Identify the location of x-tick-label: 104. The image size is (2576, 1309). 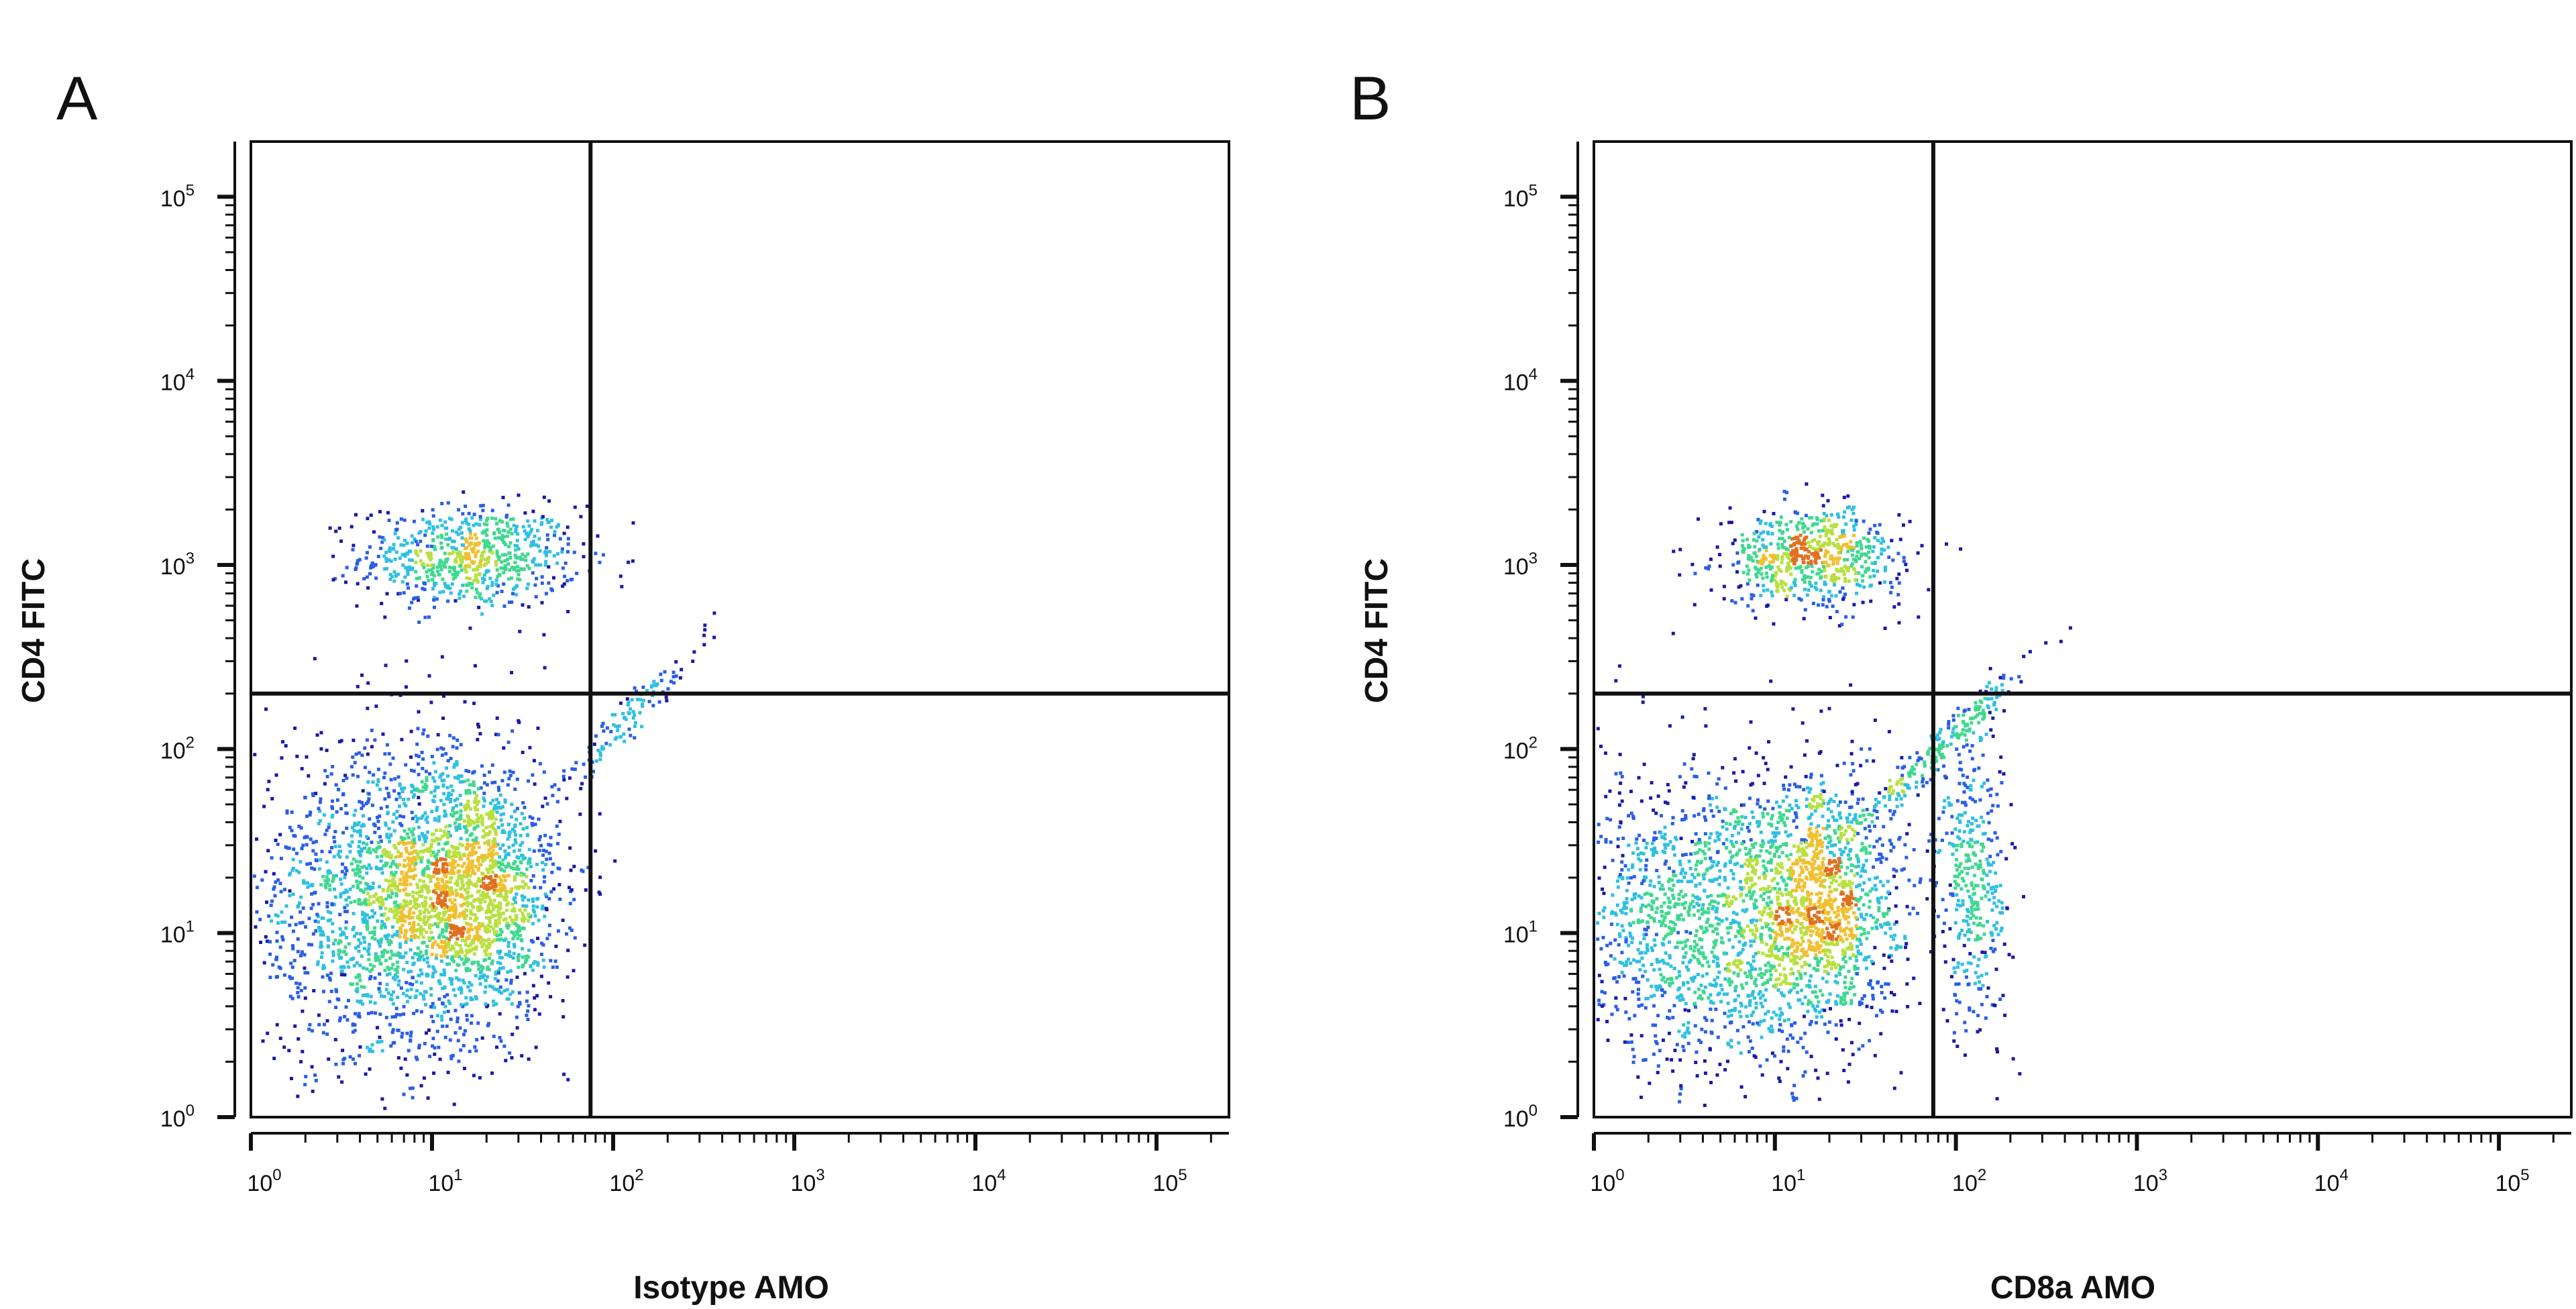
(988, 1181).